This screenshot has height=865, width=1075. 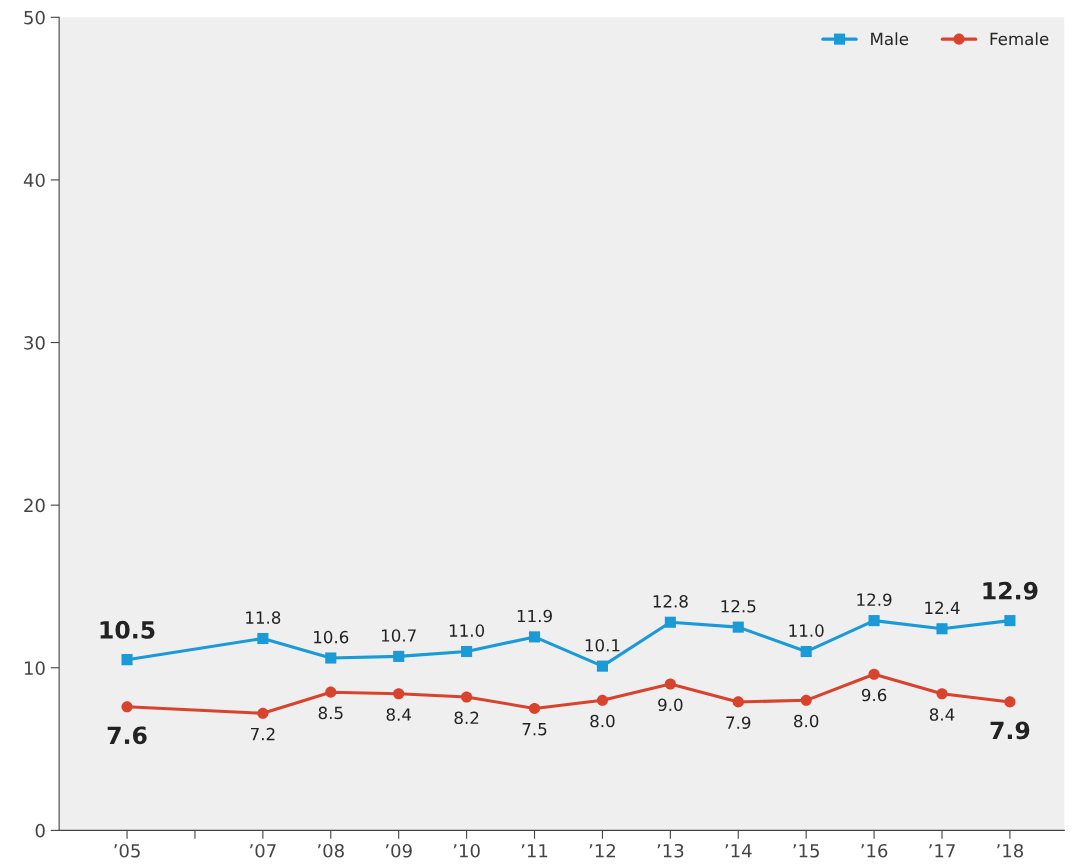 I want to click on data-label: 10.5, so click(x=127, y=629).